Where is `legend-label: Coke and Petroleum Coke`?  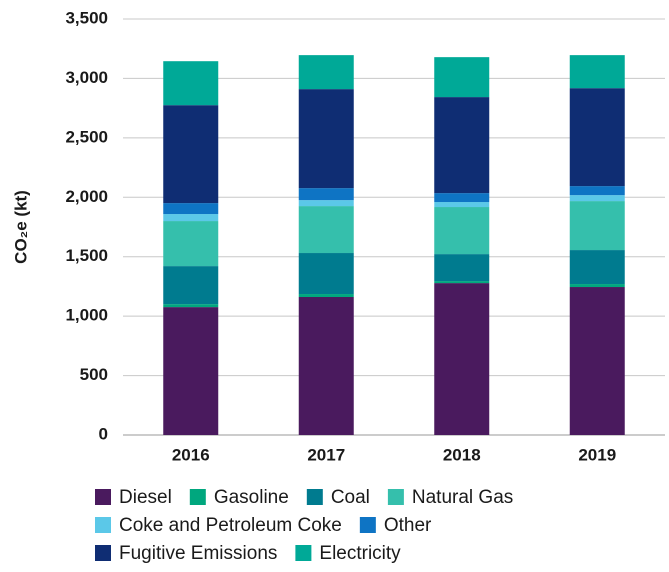
legend-label: Coke and Petroleum Coke is located at coordinates (230, 525).